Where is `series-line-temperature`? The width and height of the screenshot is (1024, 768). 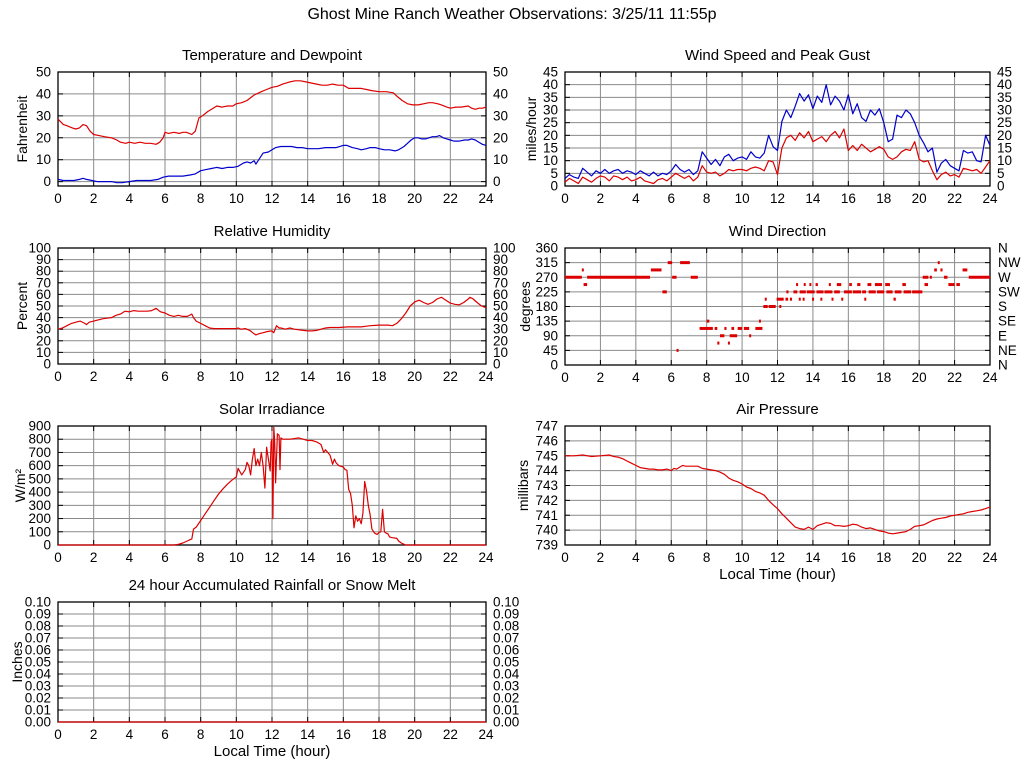 series-line-temperature is located at coordinates (272, 112).